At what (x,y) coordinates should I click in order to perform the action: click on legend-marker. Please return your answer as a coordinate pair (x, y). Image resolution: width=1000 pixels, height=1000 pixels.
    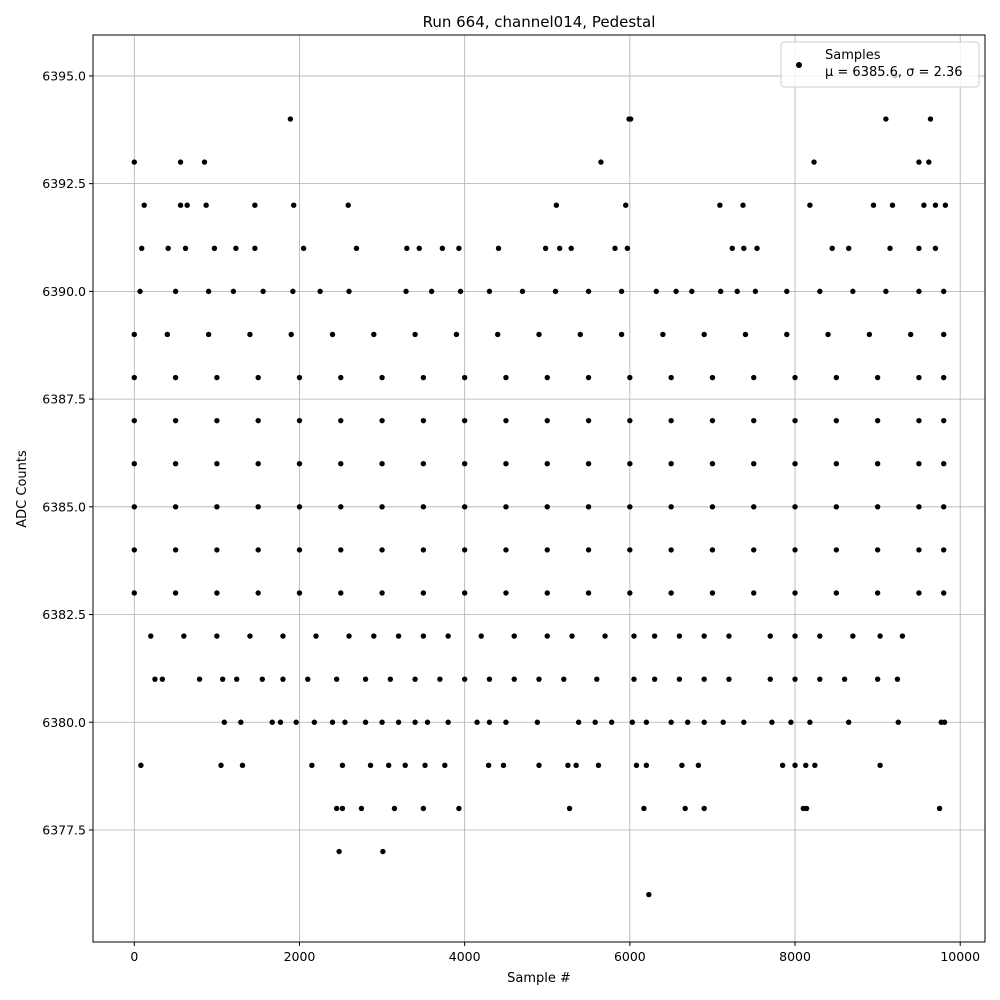
    Looking at the image, I should click on (799, 65).